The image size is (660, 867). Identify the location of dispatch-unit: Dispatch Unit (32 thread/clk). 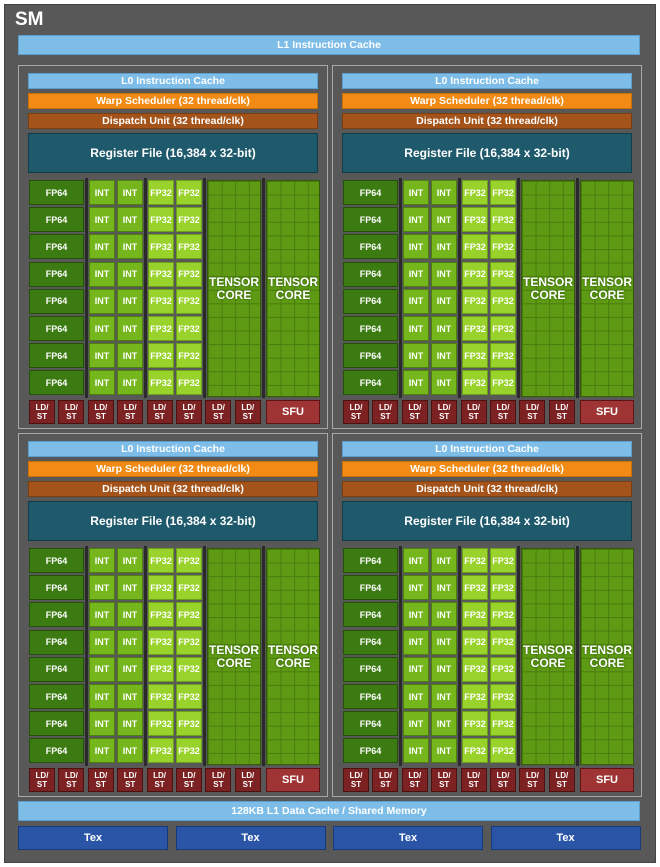
(487, 121).